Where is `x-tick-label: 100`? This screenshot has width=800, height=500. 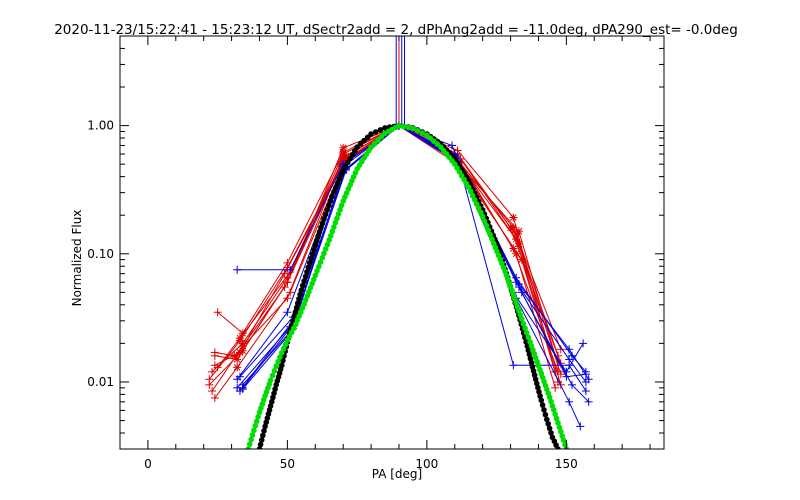 x-tick-label: 100 is located at coordinates (426, 464).